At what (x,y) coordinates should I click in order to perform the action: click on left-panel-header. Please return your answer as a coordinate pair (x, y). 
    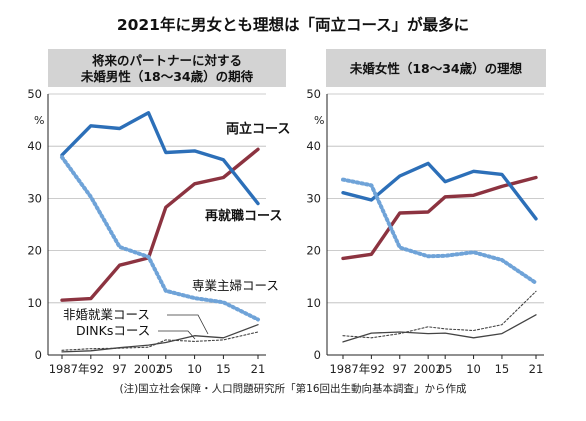
    Looking at the image, I should click on (167, 68).